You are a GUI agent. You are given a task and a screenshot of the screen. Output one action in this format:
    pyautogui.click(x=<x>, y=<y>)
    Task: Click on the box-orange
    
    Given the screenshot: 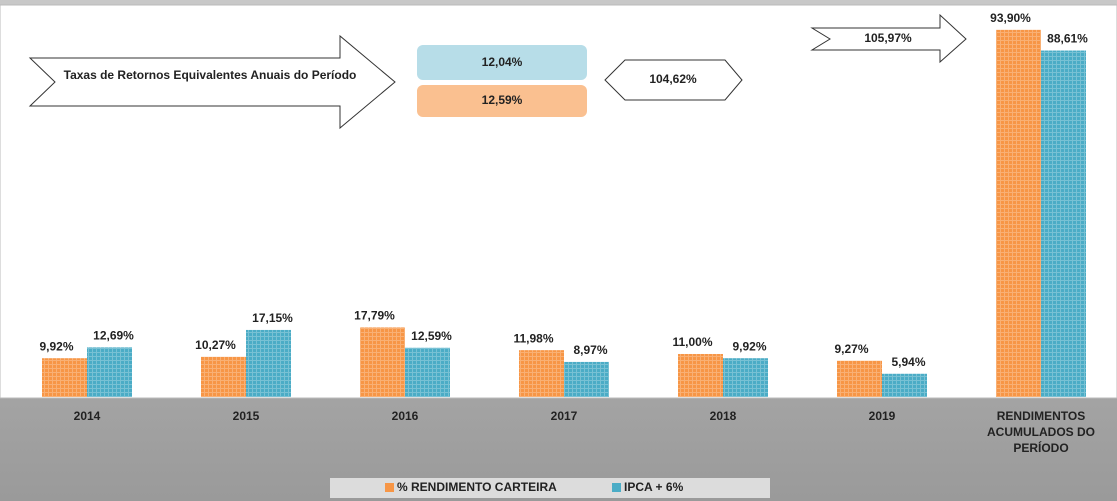 What is the action you would take?
    pyautogui.click(x=502, y=101)
    